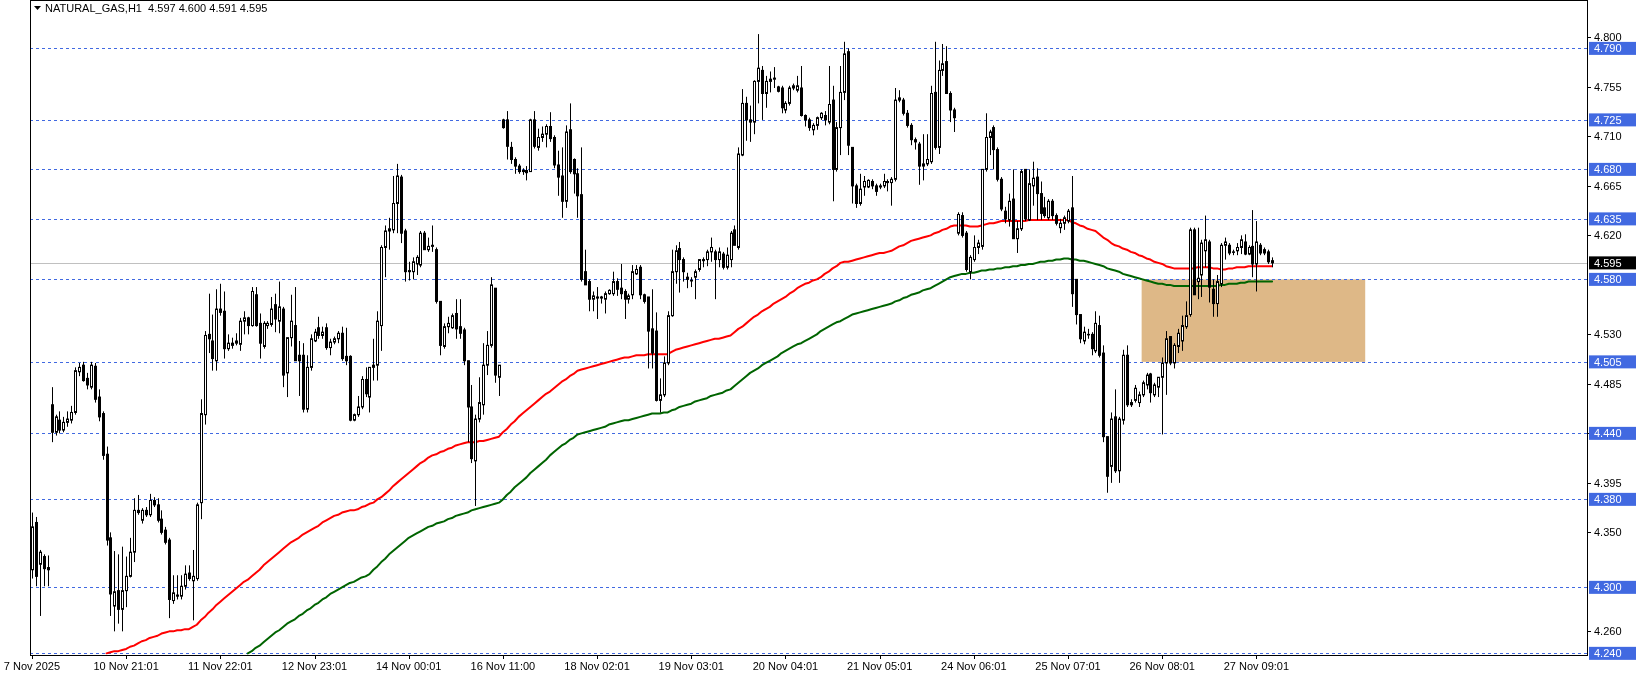 Image resolution: width=1641 pixels, height=678 pixels. I want to click on chart-title: NATURAL_GAS,H1 4.597 4.600 4.591 4.595, so click(156, 8).